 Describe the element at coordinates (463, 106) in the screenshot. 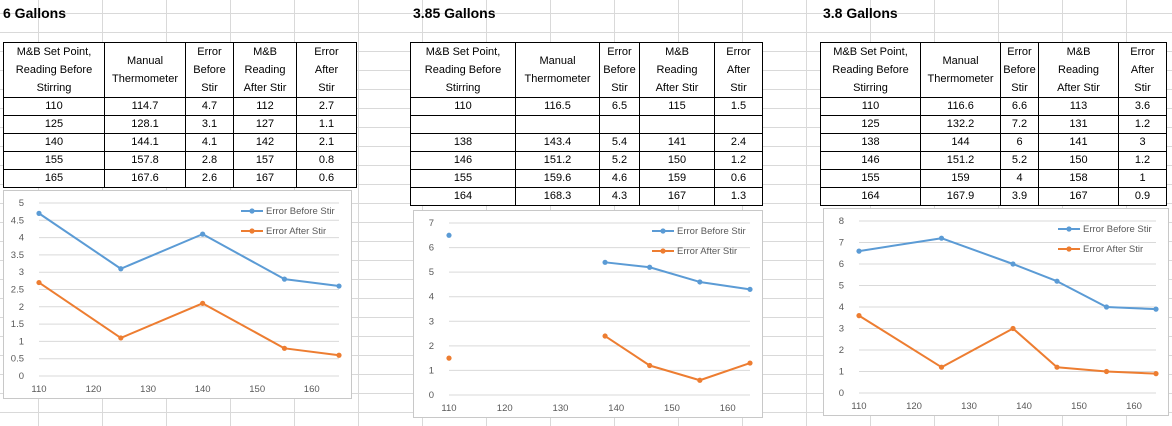

I see `table-cell: 110` at that location.